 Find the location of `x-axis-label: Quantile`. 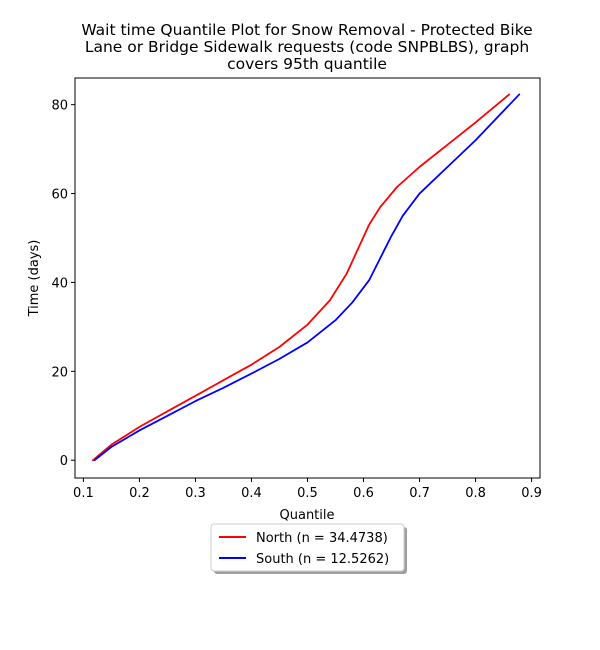

x-axis-label: Quantile is located at coordinates (307, 515).